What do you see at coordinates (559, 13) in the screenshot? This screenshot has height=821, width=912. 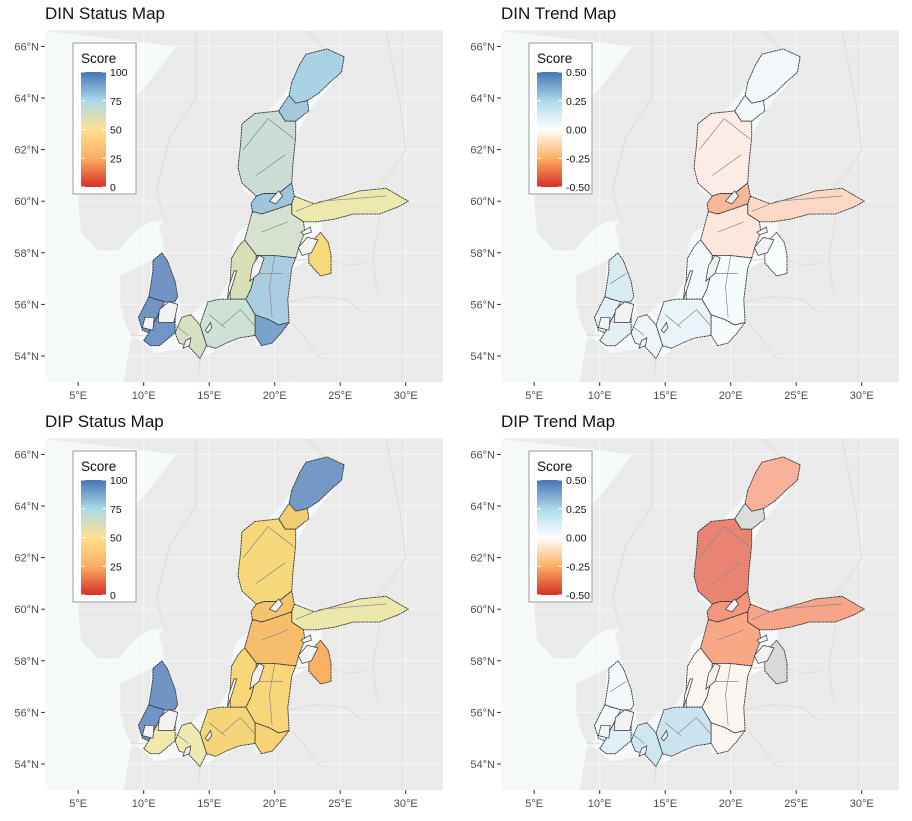 I see `panel-title: DIN Trend Map` at bounding box center [559, 13].